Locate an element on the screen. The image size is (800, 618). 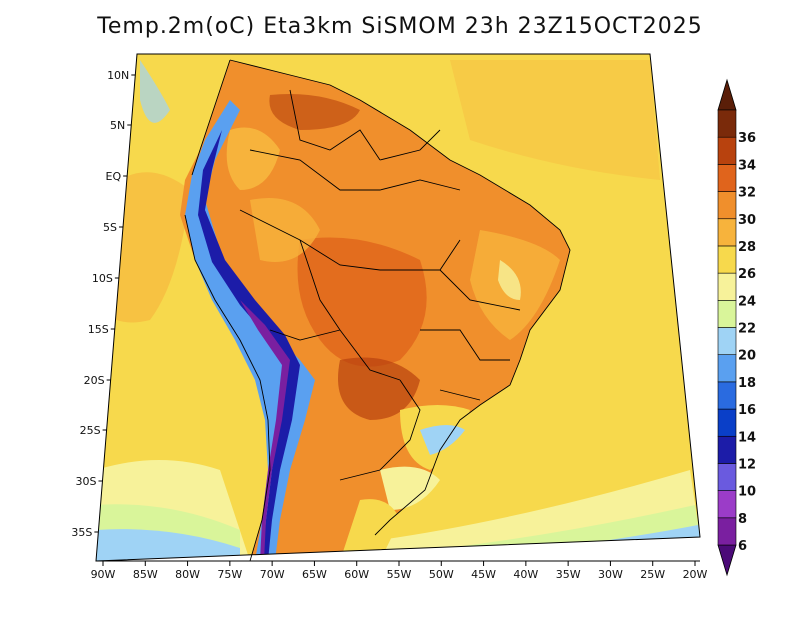
lon-tick-label: 20W is located at coordinates (695, 574).